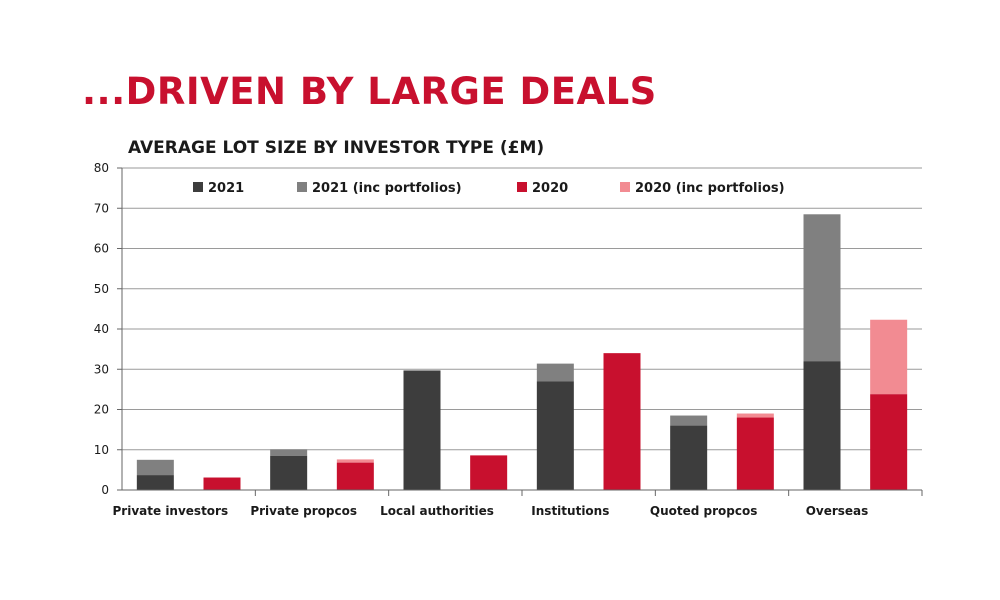 This screenshot has width=1000, height=600. Describe the element at coordinates (226, 188) in the screenshot. I see `legend-label: 2021` at that location.